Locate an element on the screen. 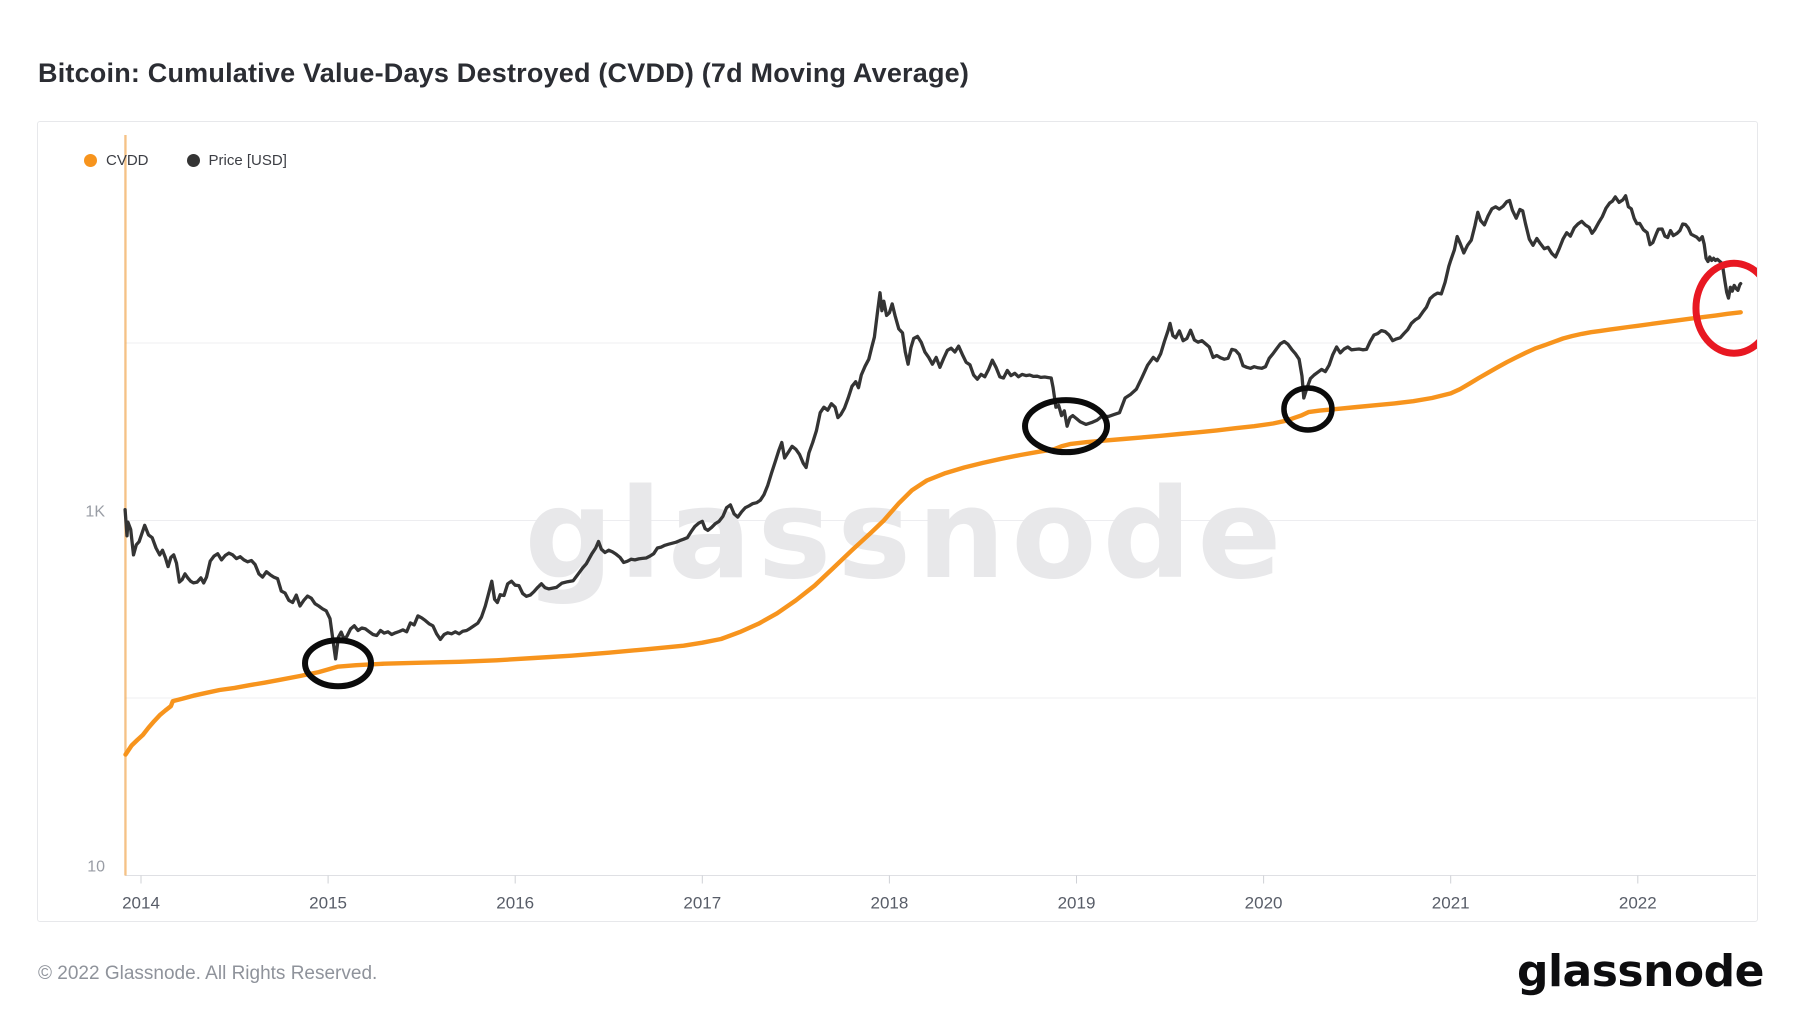 The image size is (1800, 1013). x-axis-label: 2019 is located at coordinates (1077, 903).